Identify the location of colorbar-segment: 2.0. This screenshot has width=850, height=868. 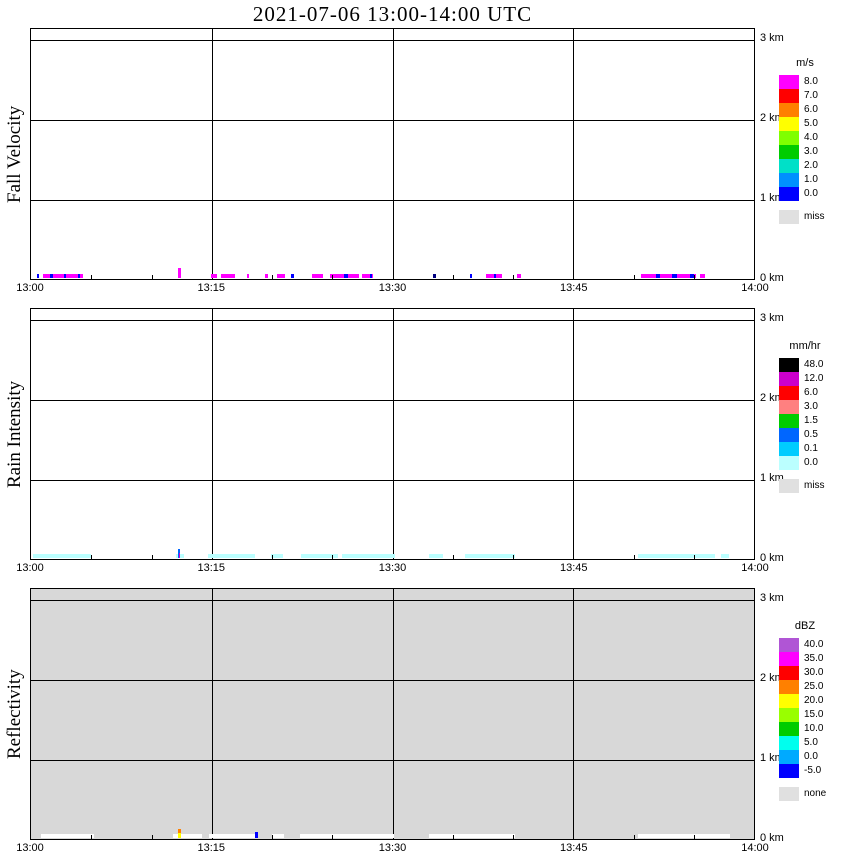
(814, 166).